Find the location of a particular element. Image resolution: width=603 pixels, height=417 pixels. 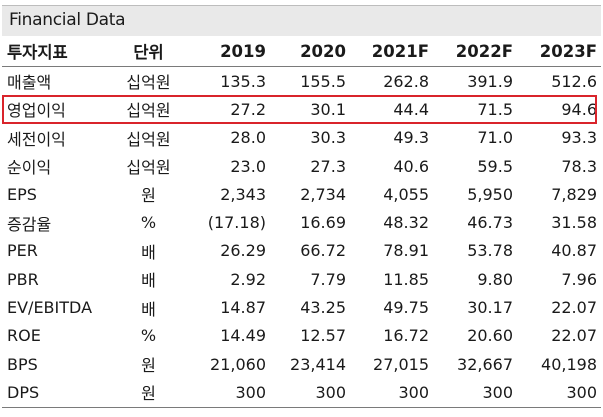

header-2021f: 2021F is located at coordinates (391, 51).